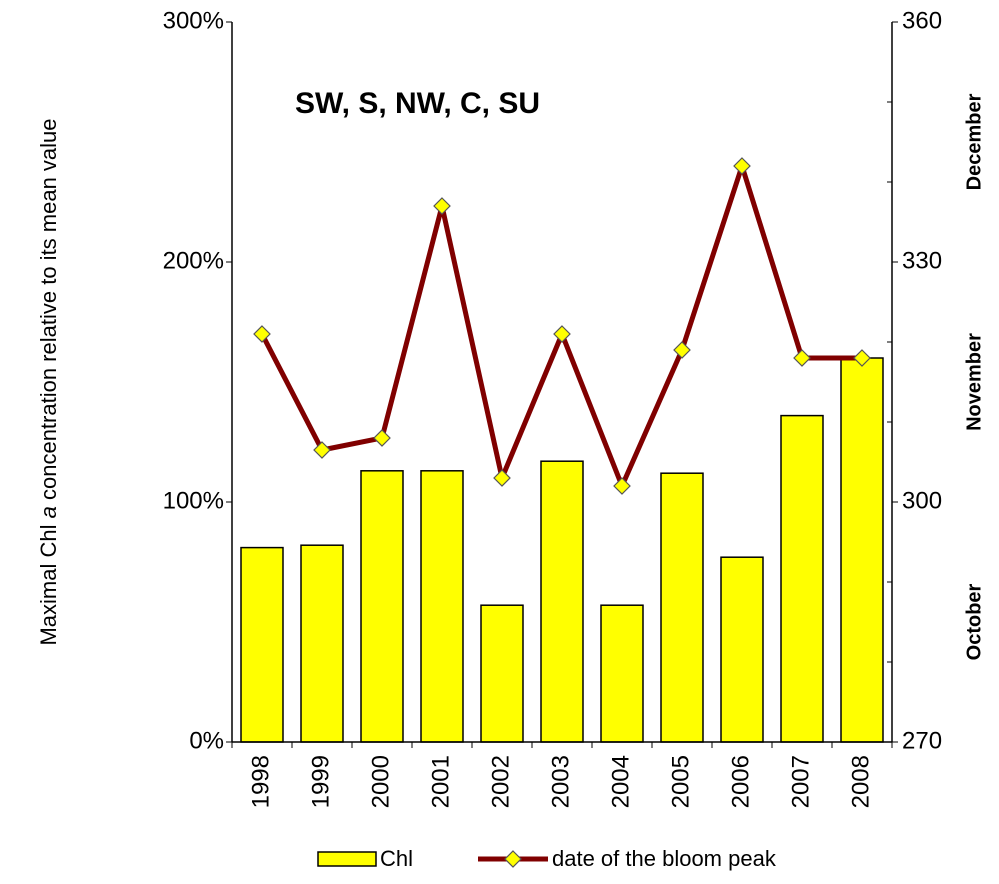 This screenshot has width=999, height=884. What do you see at coordinates (680, 781) in the screenshot?
I see `x-tick-label: 2005` at bounding box center [680, 781].